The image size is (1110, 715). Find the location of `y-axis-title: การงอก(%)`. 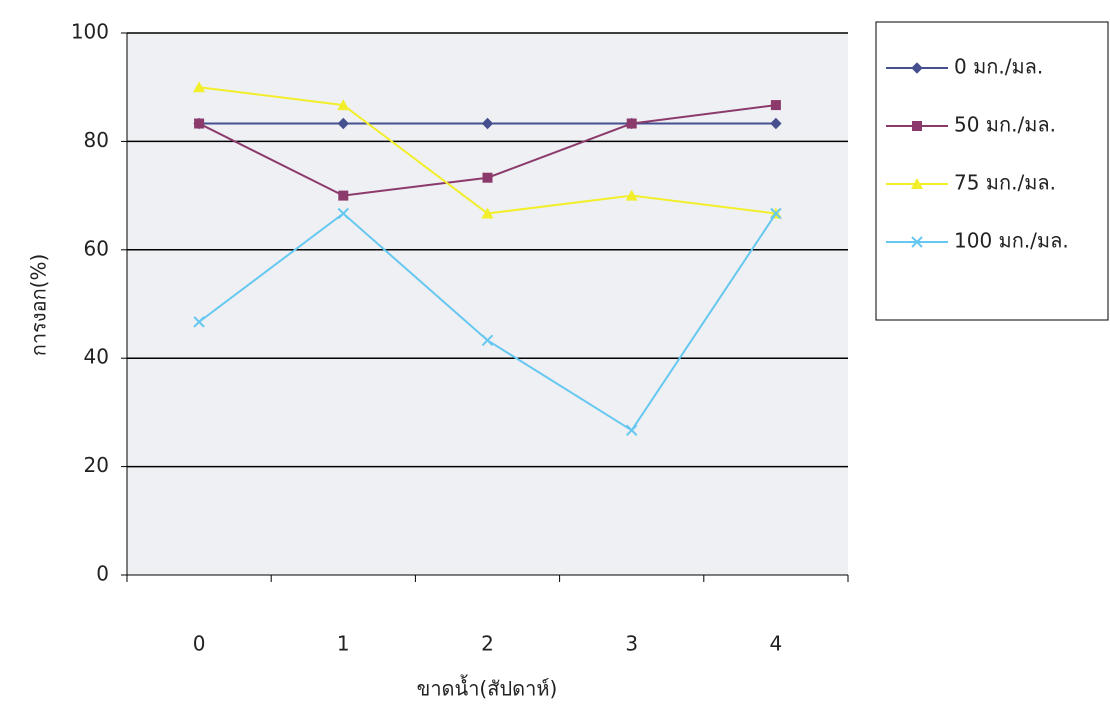

y-axis-title: การงอก(%) is located at coordinates (39, 305).